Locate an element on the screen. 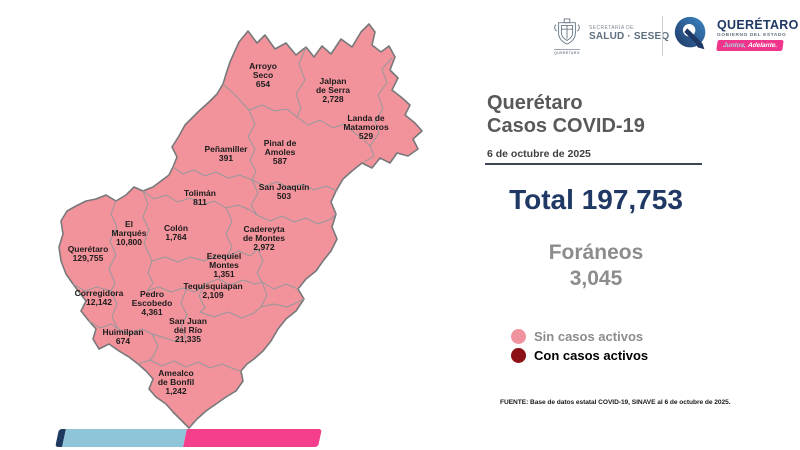 The image size is (800, 450). total-value: 197,753 is located at coordinates (632, 199).